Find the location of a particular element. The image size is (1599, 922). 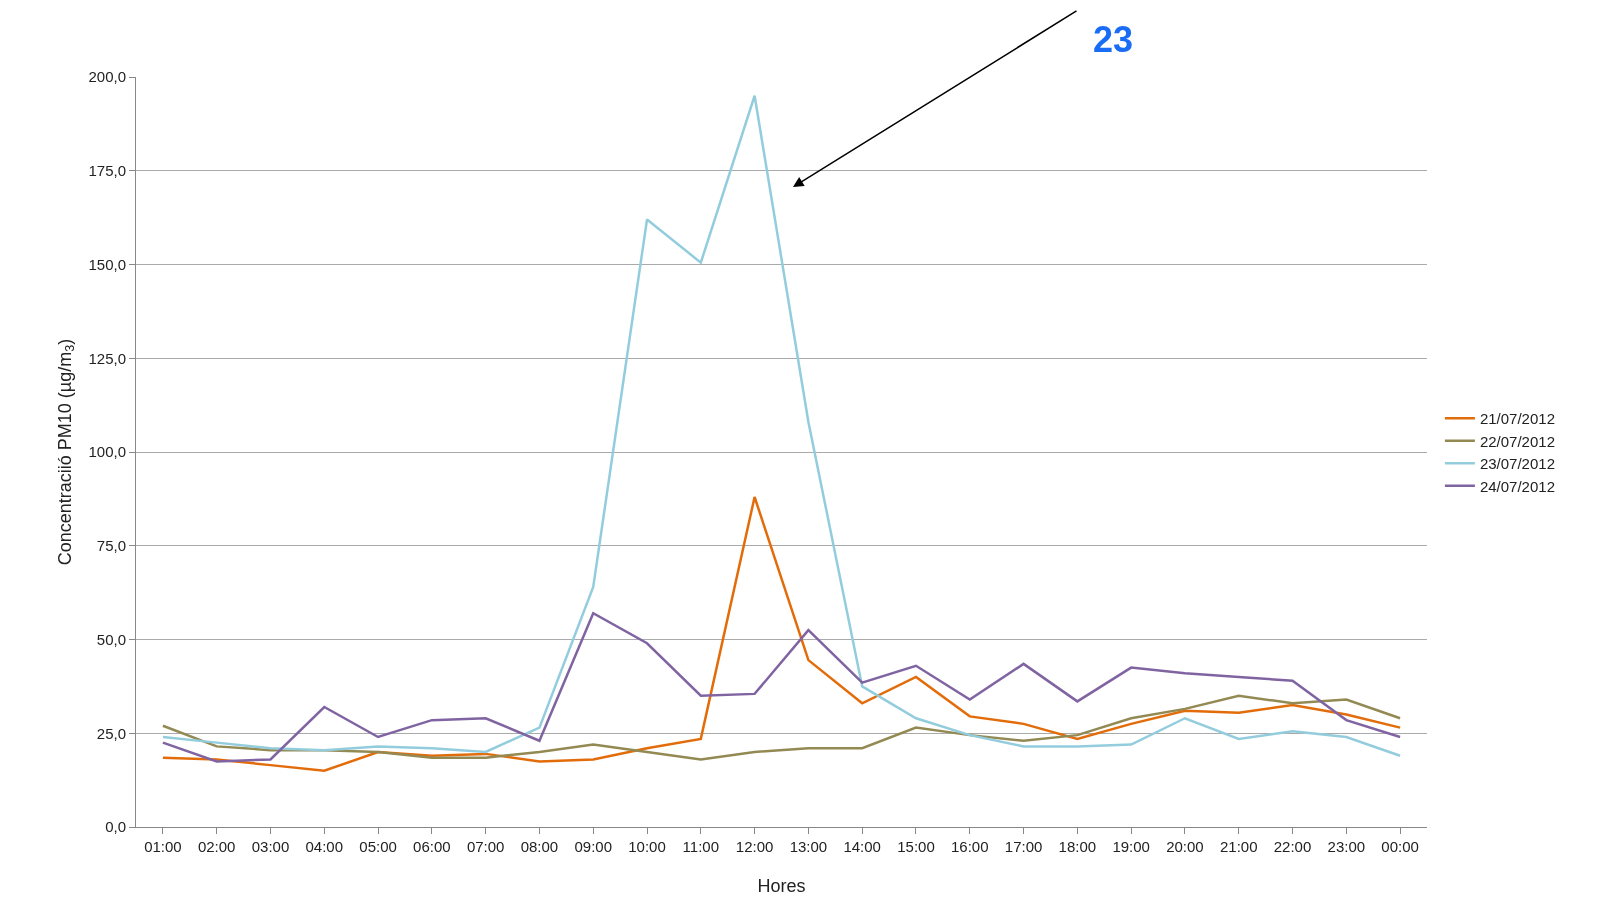

x-tick-label: 00:00 is located at coordinates (1400, 846).